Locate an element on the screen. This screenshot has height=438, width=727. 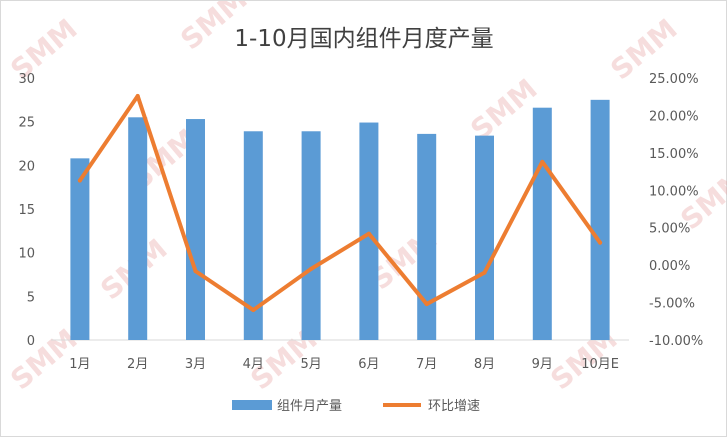
x-tick-label: 5月 is located at coordinates (310, 364).